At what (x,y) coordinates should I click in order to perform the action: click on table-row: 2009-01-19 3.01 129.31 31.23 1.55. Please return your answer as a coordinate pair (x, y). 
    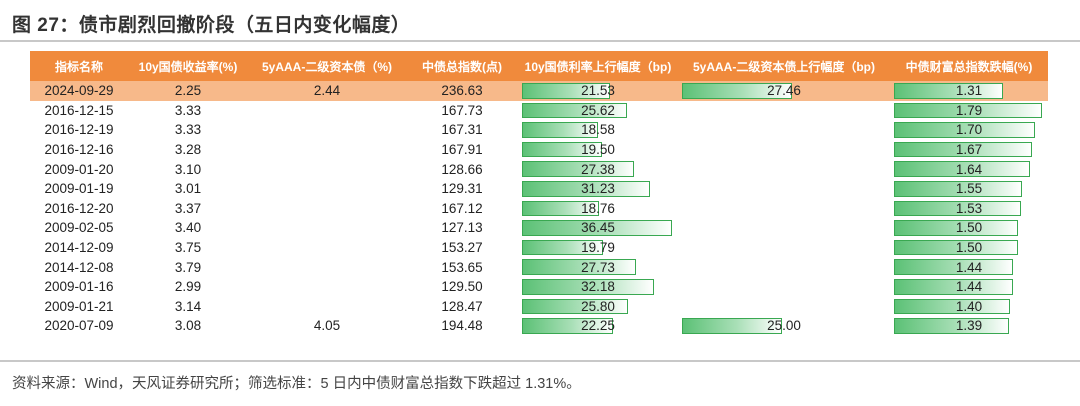
    Looking at the image, I should click on (539, 189).